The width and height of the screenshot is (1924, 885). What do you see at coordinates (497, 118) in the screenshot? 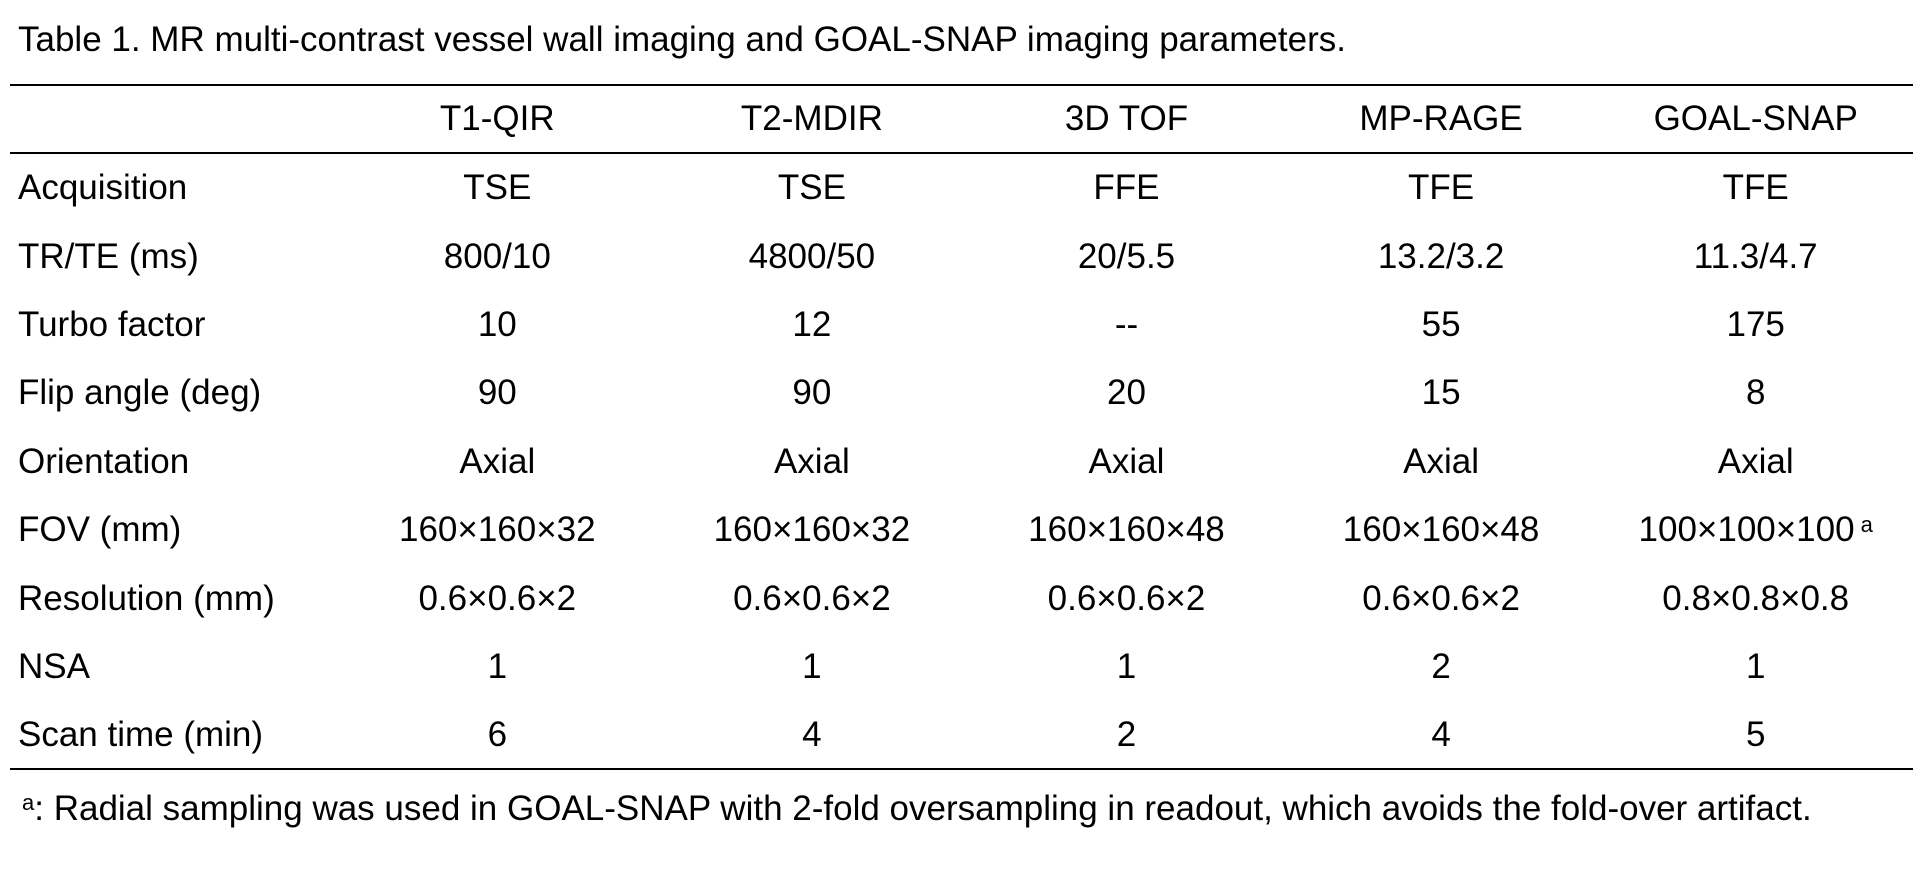
I see `header-cell-t1-qir: T1-QIR` at bounding box center [497, 118].